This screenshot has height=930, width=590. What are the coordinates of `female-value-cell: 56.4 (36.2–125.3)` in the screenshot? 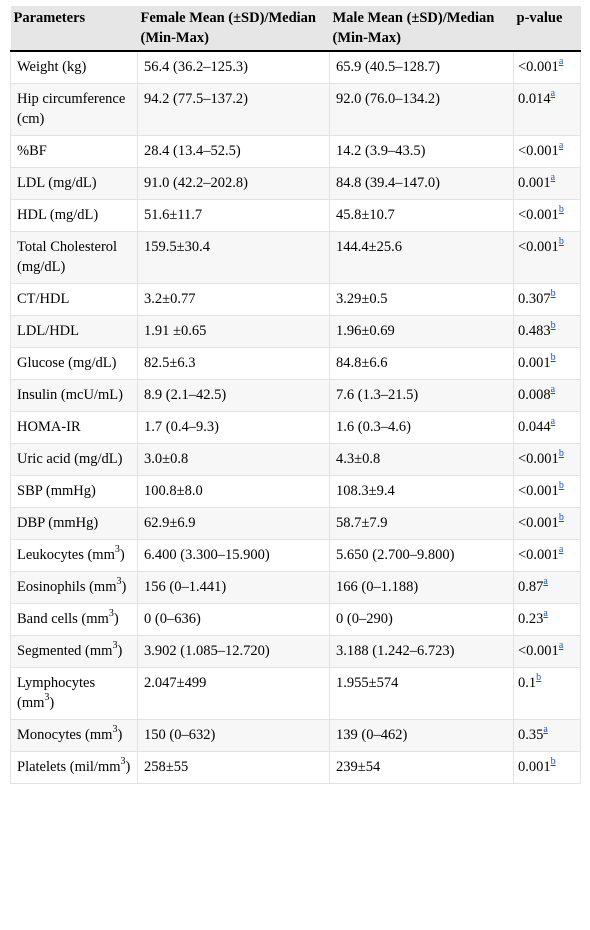 It's located at (233, 67).